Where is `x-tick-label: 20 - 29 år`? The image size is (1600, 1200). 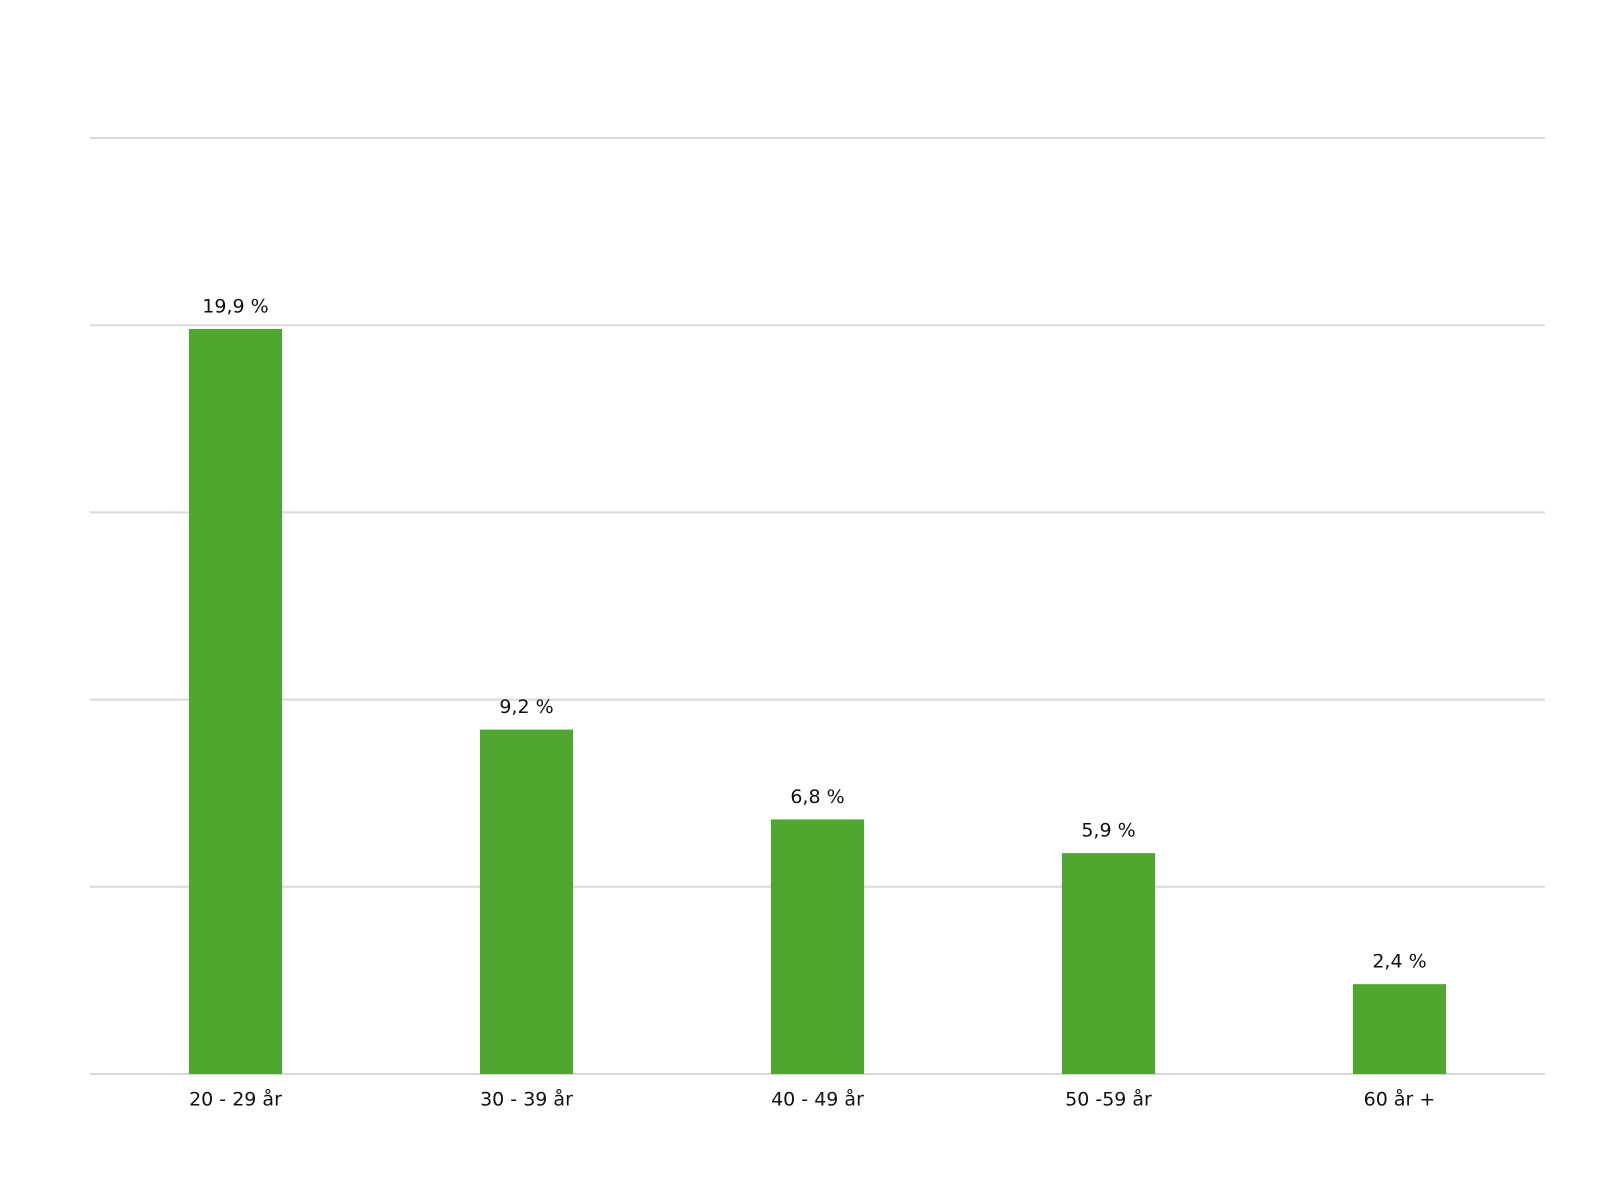
x-tick-label: 20 - 29 år is located at coordinates (235, 1099).